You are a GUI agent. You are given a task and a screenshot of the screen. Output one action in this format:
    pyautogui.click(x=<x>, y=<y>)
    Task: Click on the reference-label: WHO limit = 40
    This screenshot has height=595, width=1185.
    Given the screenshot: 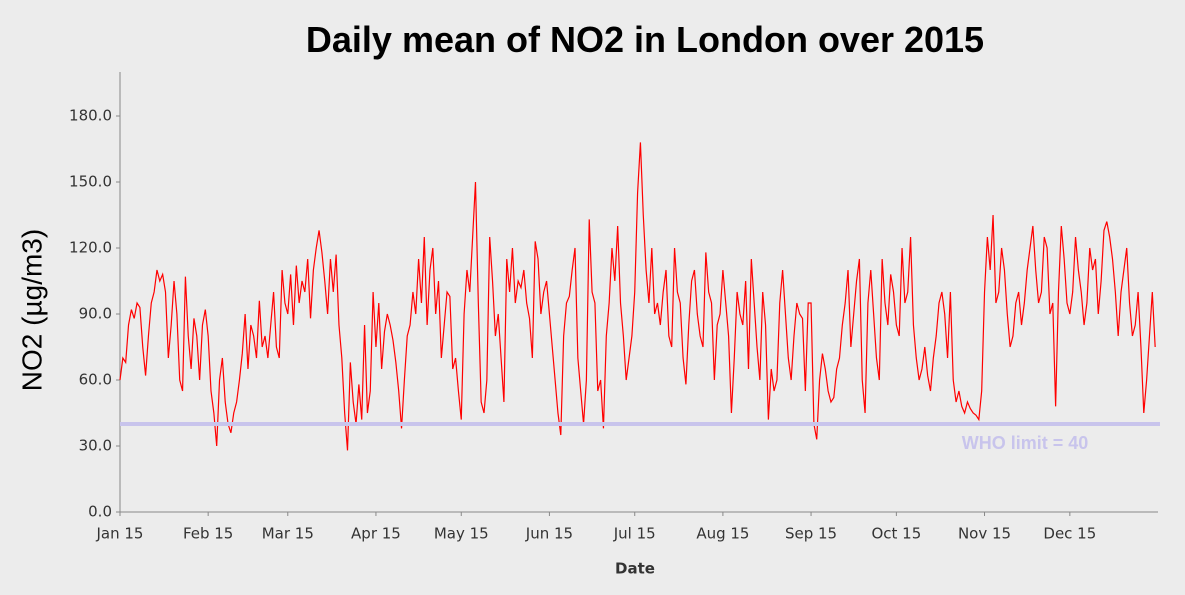 What is the action you would take?
    pyautogui.click(x=1025, y=443)
    